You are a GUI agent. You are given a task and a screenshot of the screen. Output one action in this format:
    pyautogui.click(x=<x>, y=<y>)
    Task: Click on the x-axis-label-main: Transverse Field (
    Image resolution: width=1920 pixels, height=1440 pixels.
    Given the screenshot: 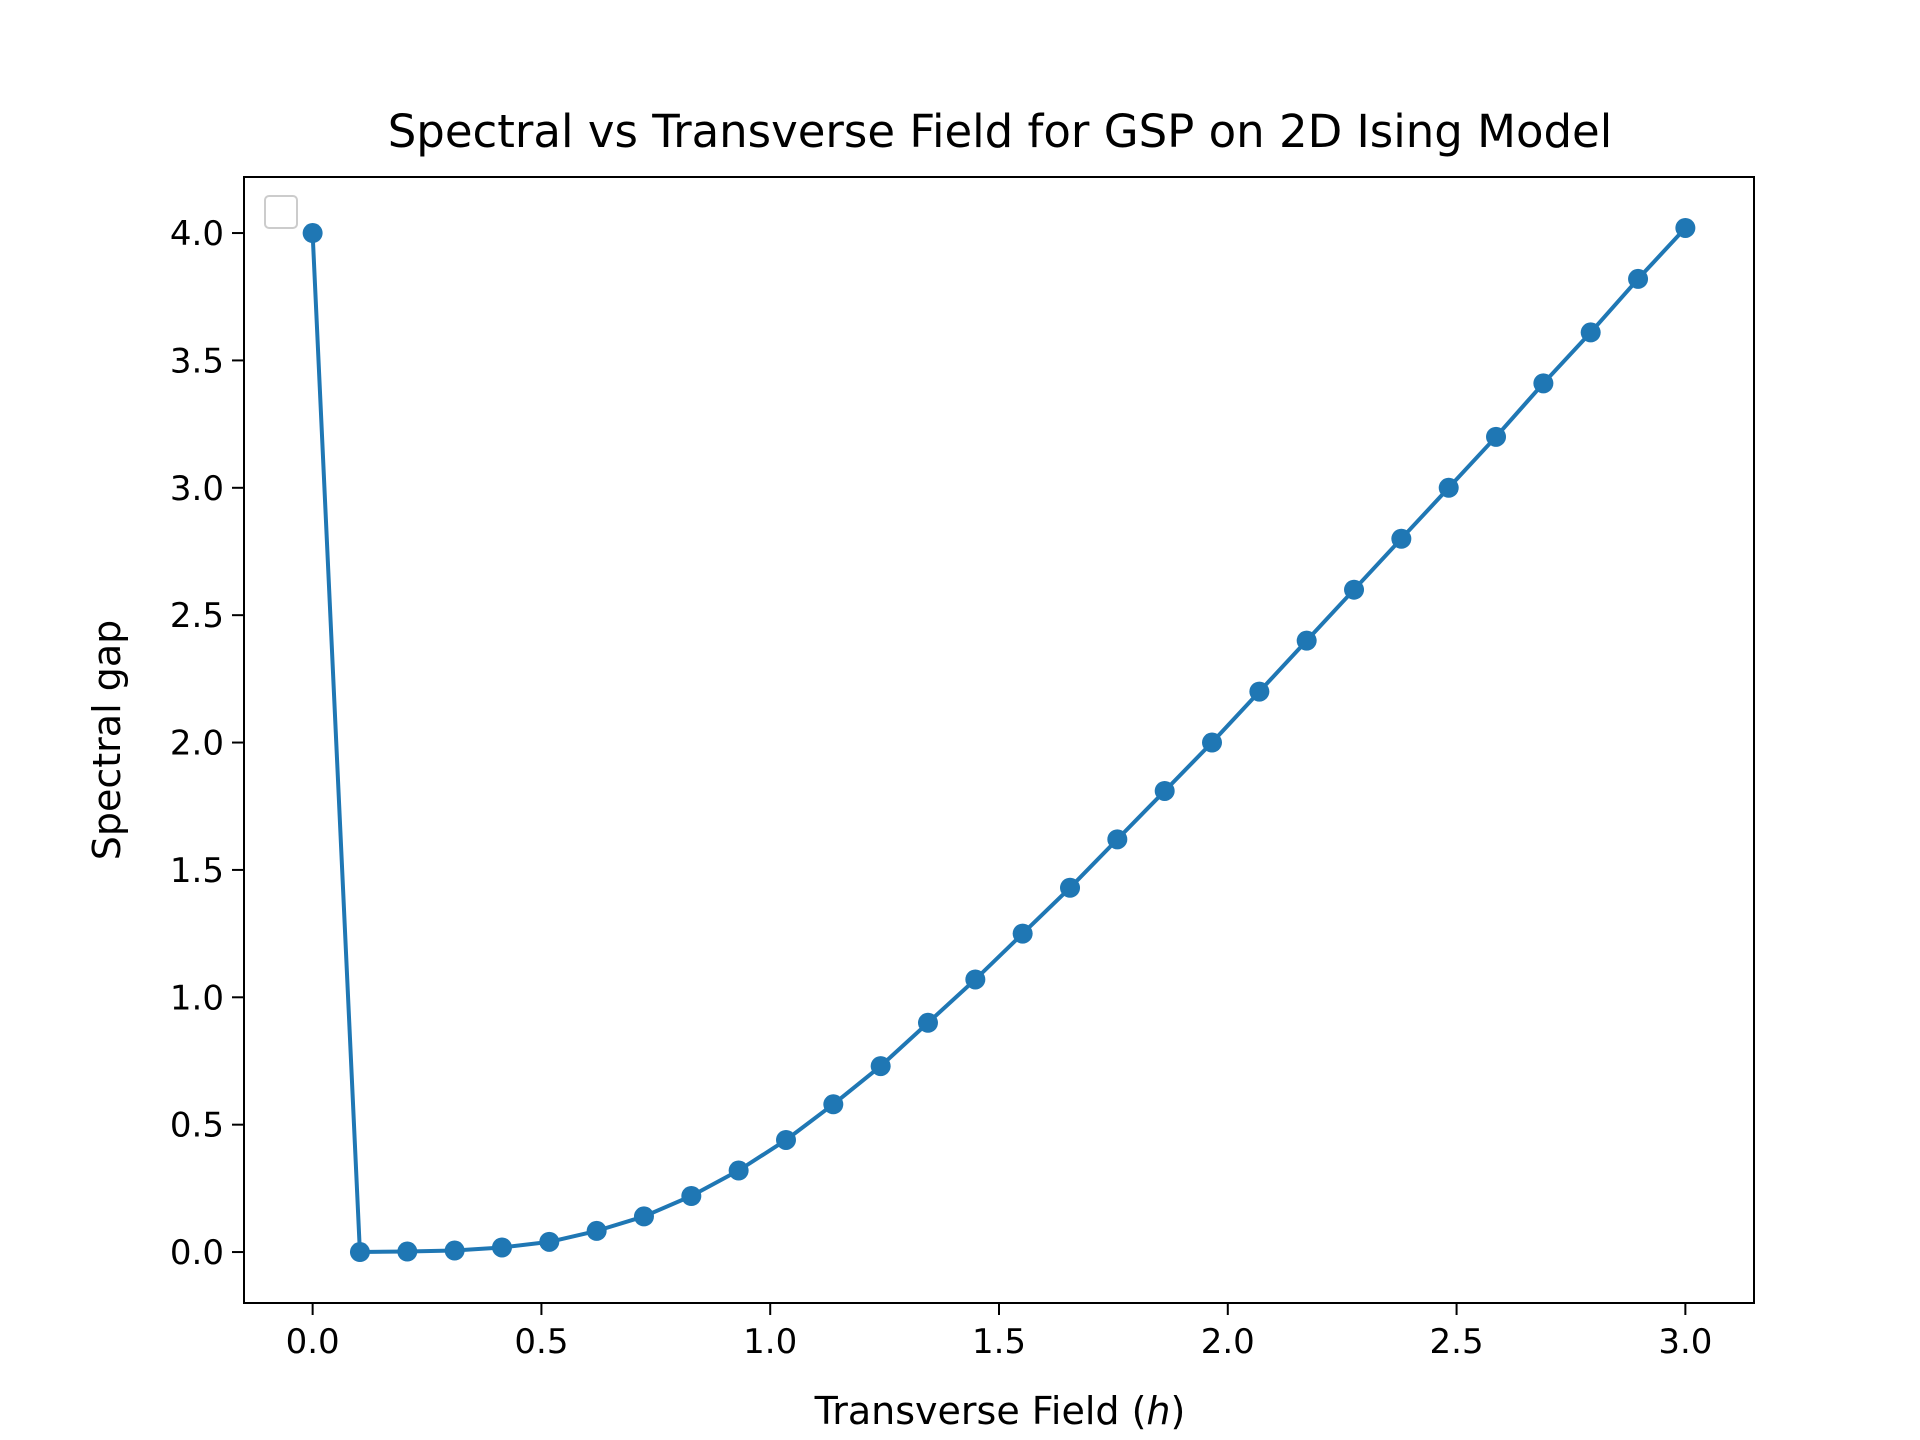 What is the action you would take?
    pyautogui.click(x=980, y=1411)
    